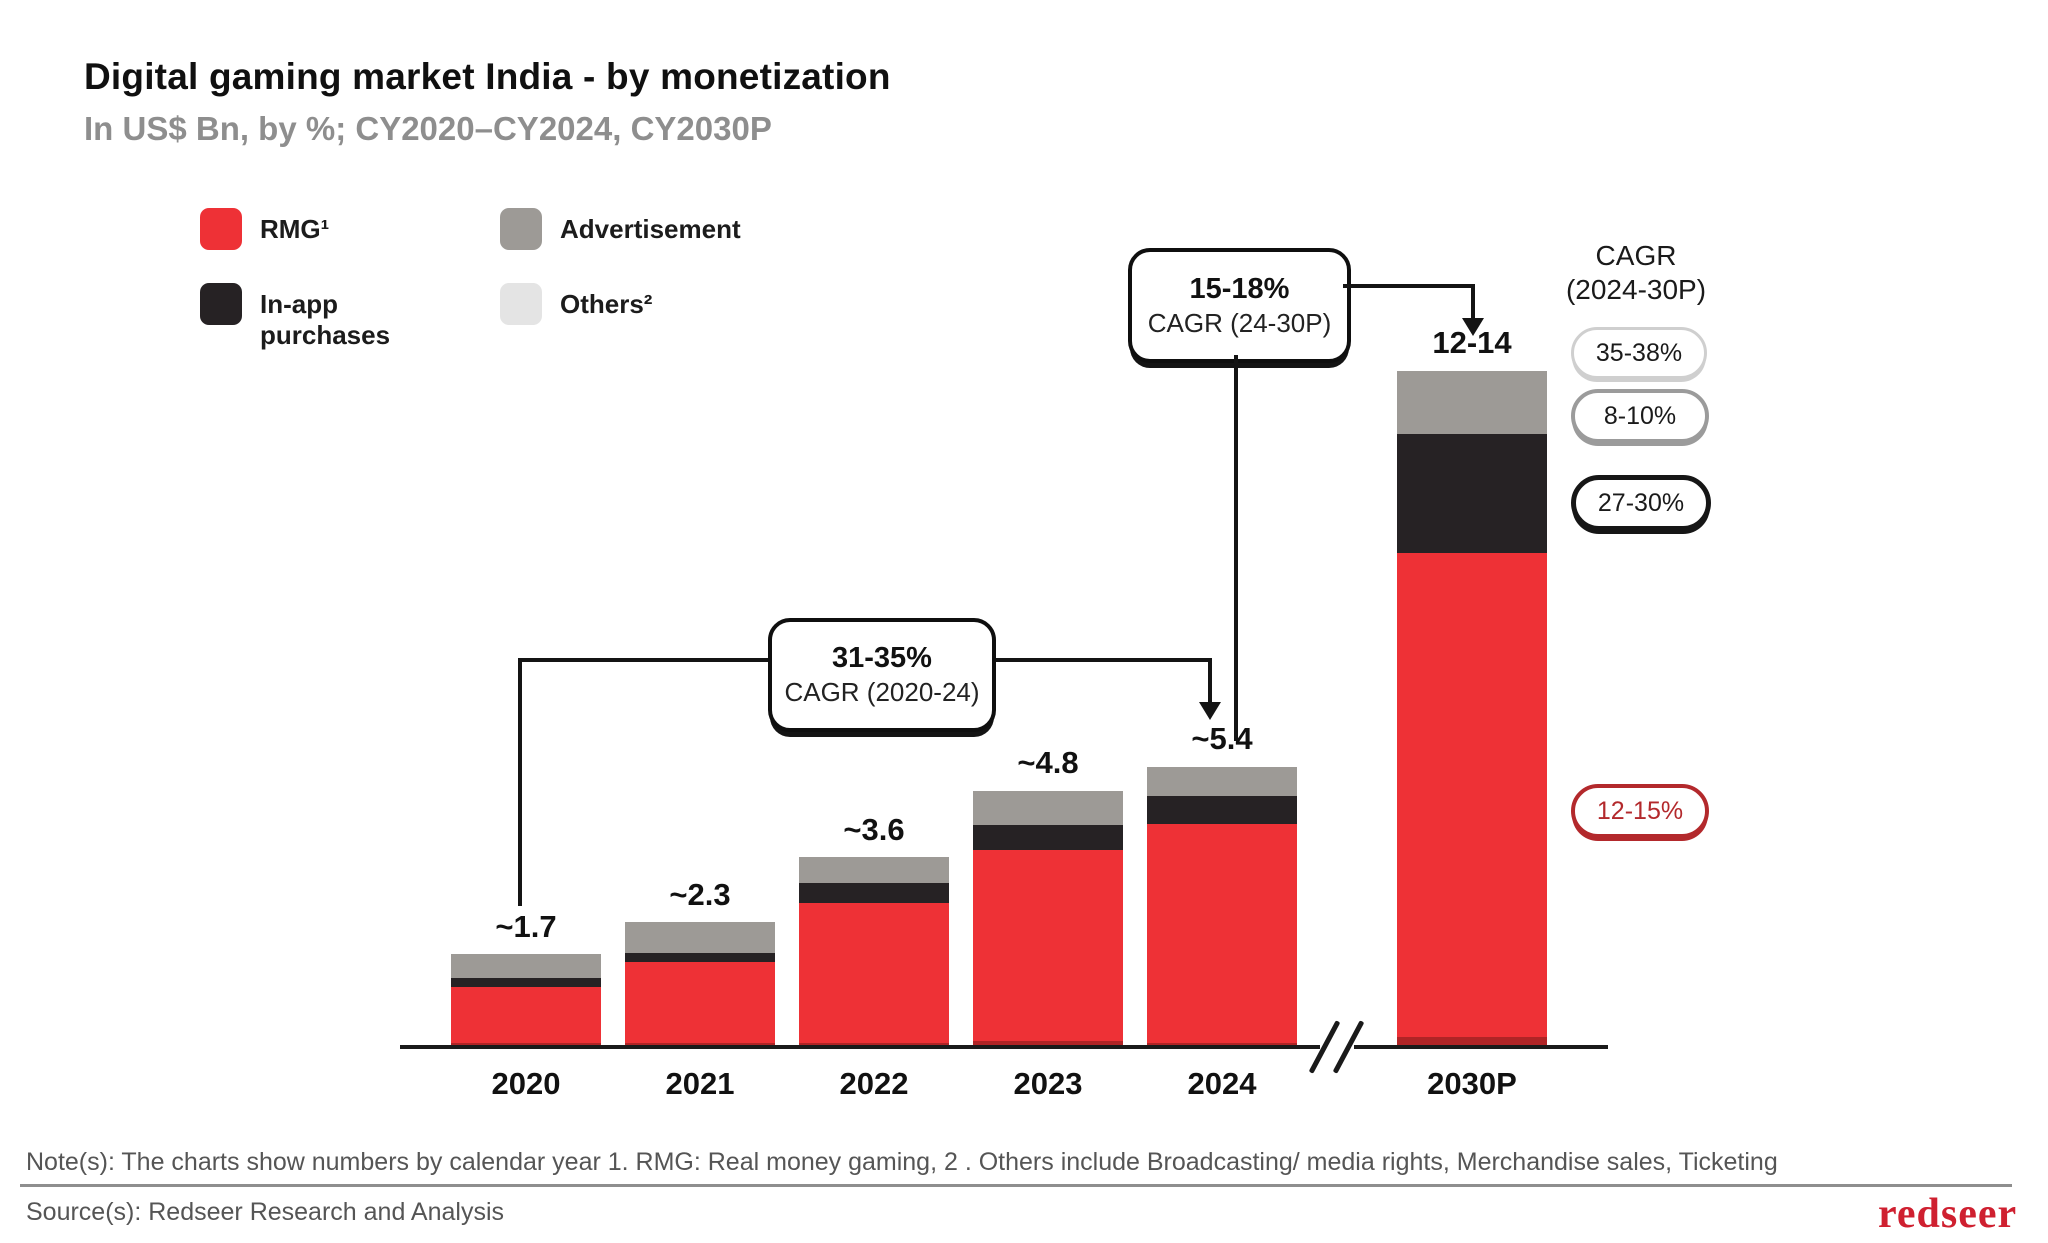  What do you see at coordinates (1222, 810) in the screenshot?
I see `bar-segment-2024-in-app-purchases` at bounding box center [1222, 810].